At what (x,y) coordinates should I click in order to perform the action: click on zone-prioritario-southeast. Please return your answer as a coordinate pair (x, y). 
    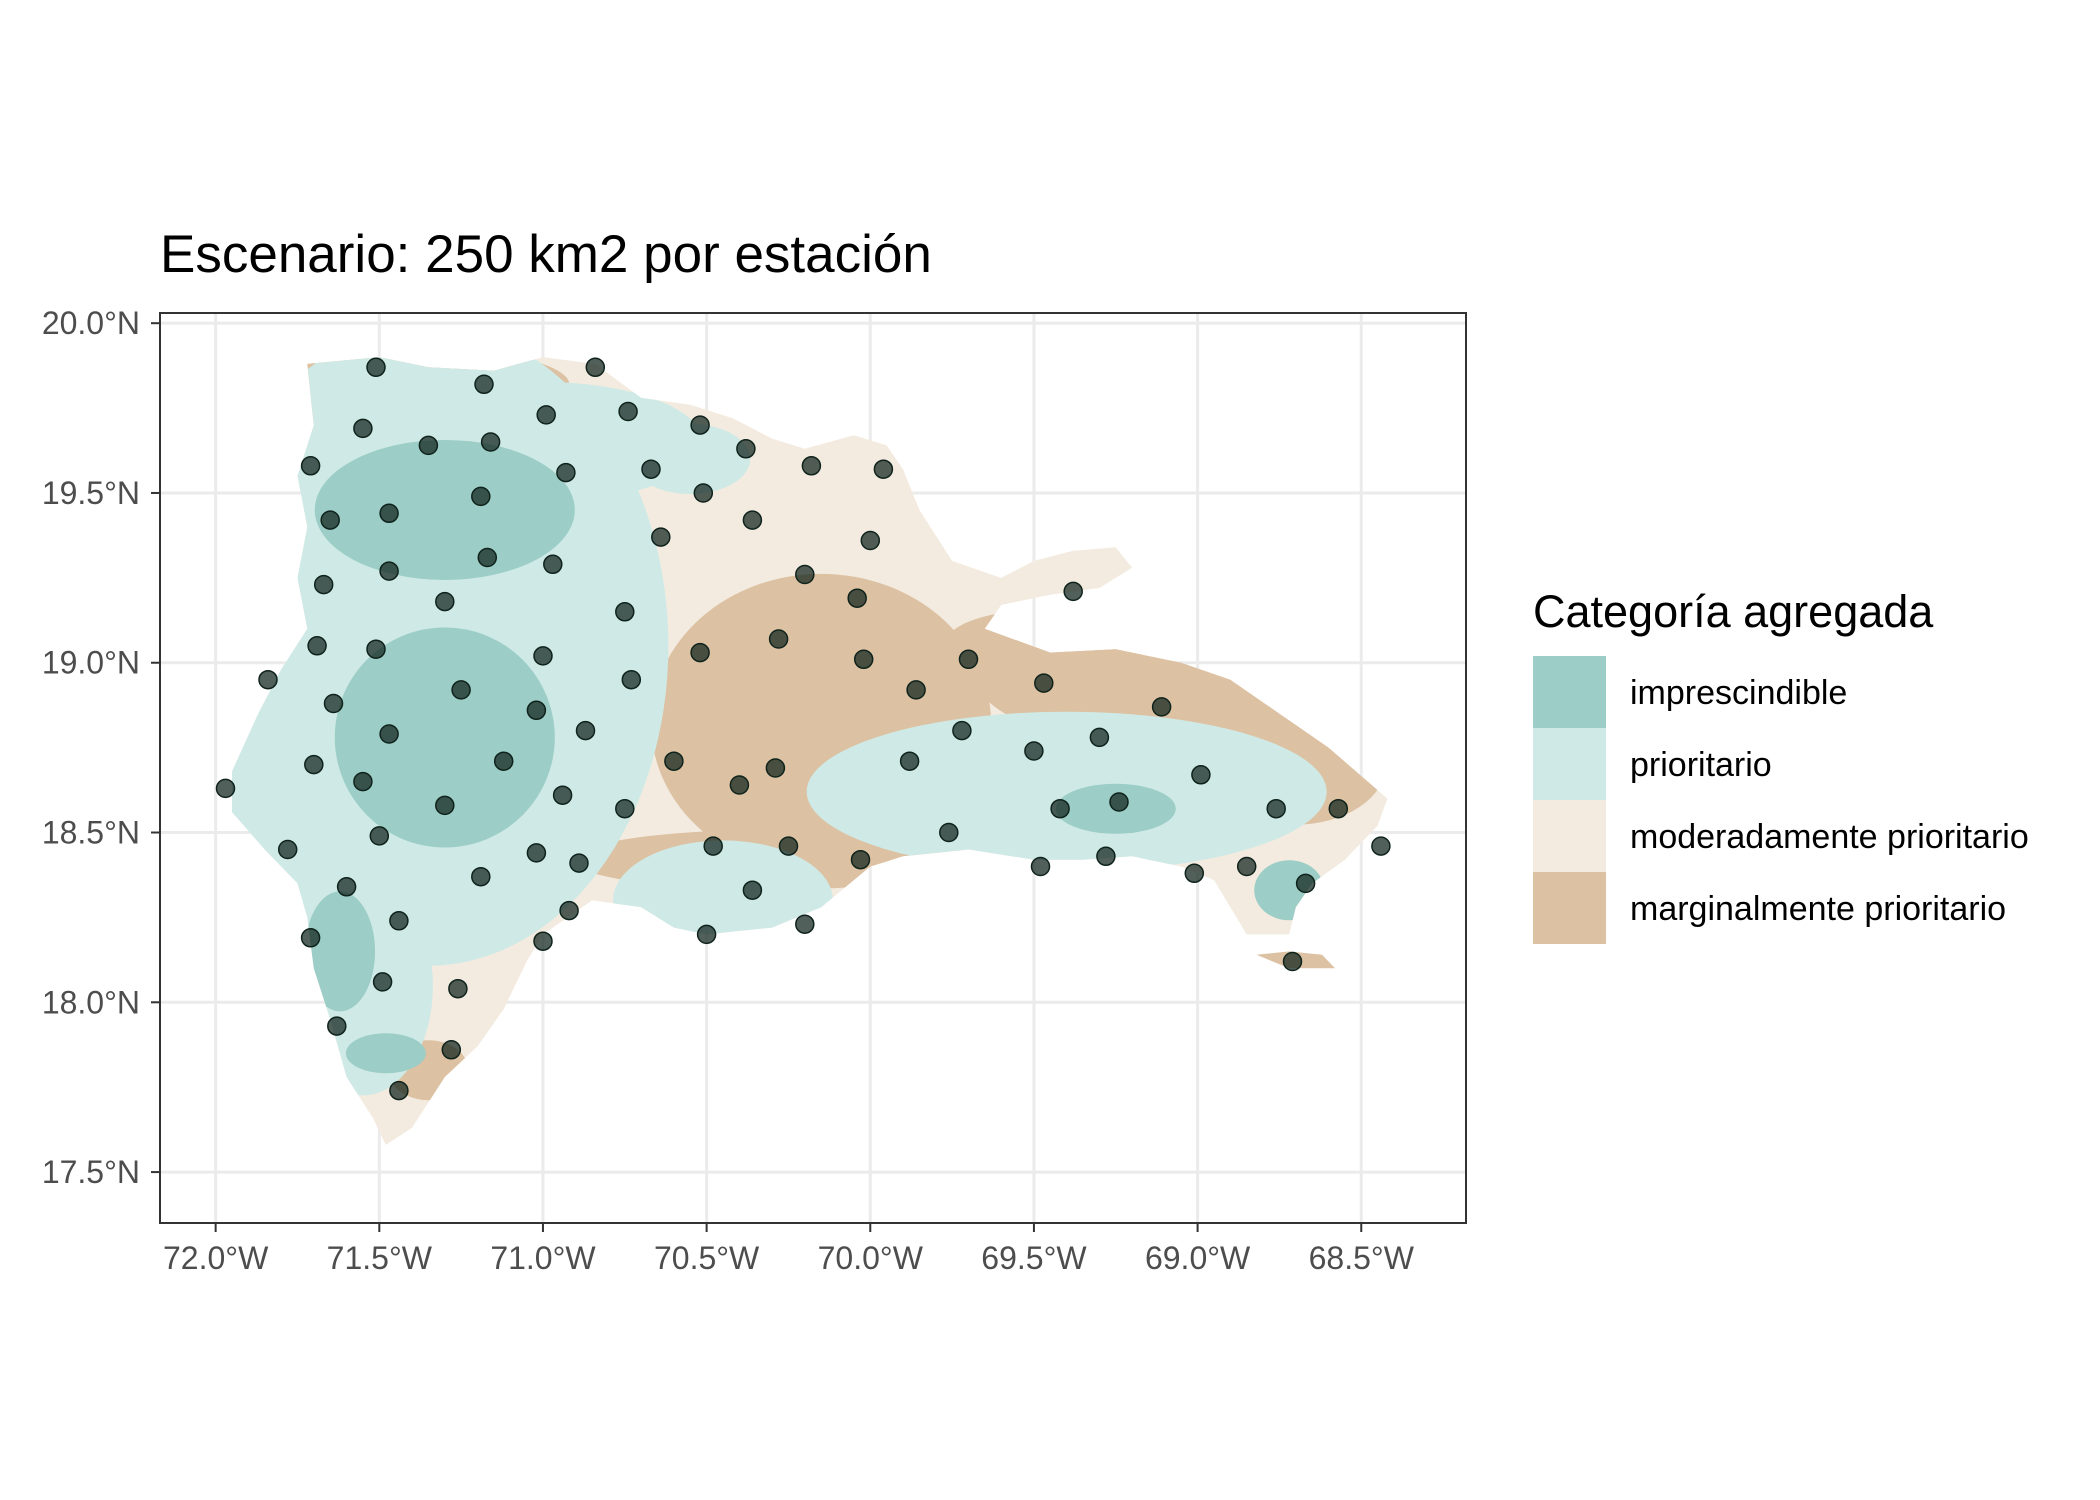
    Looking at the image, I should click on (1066, 791).